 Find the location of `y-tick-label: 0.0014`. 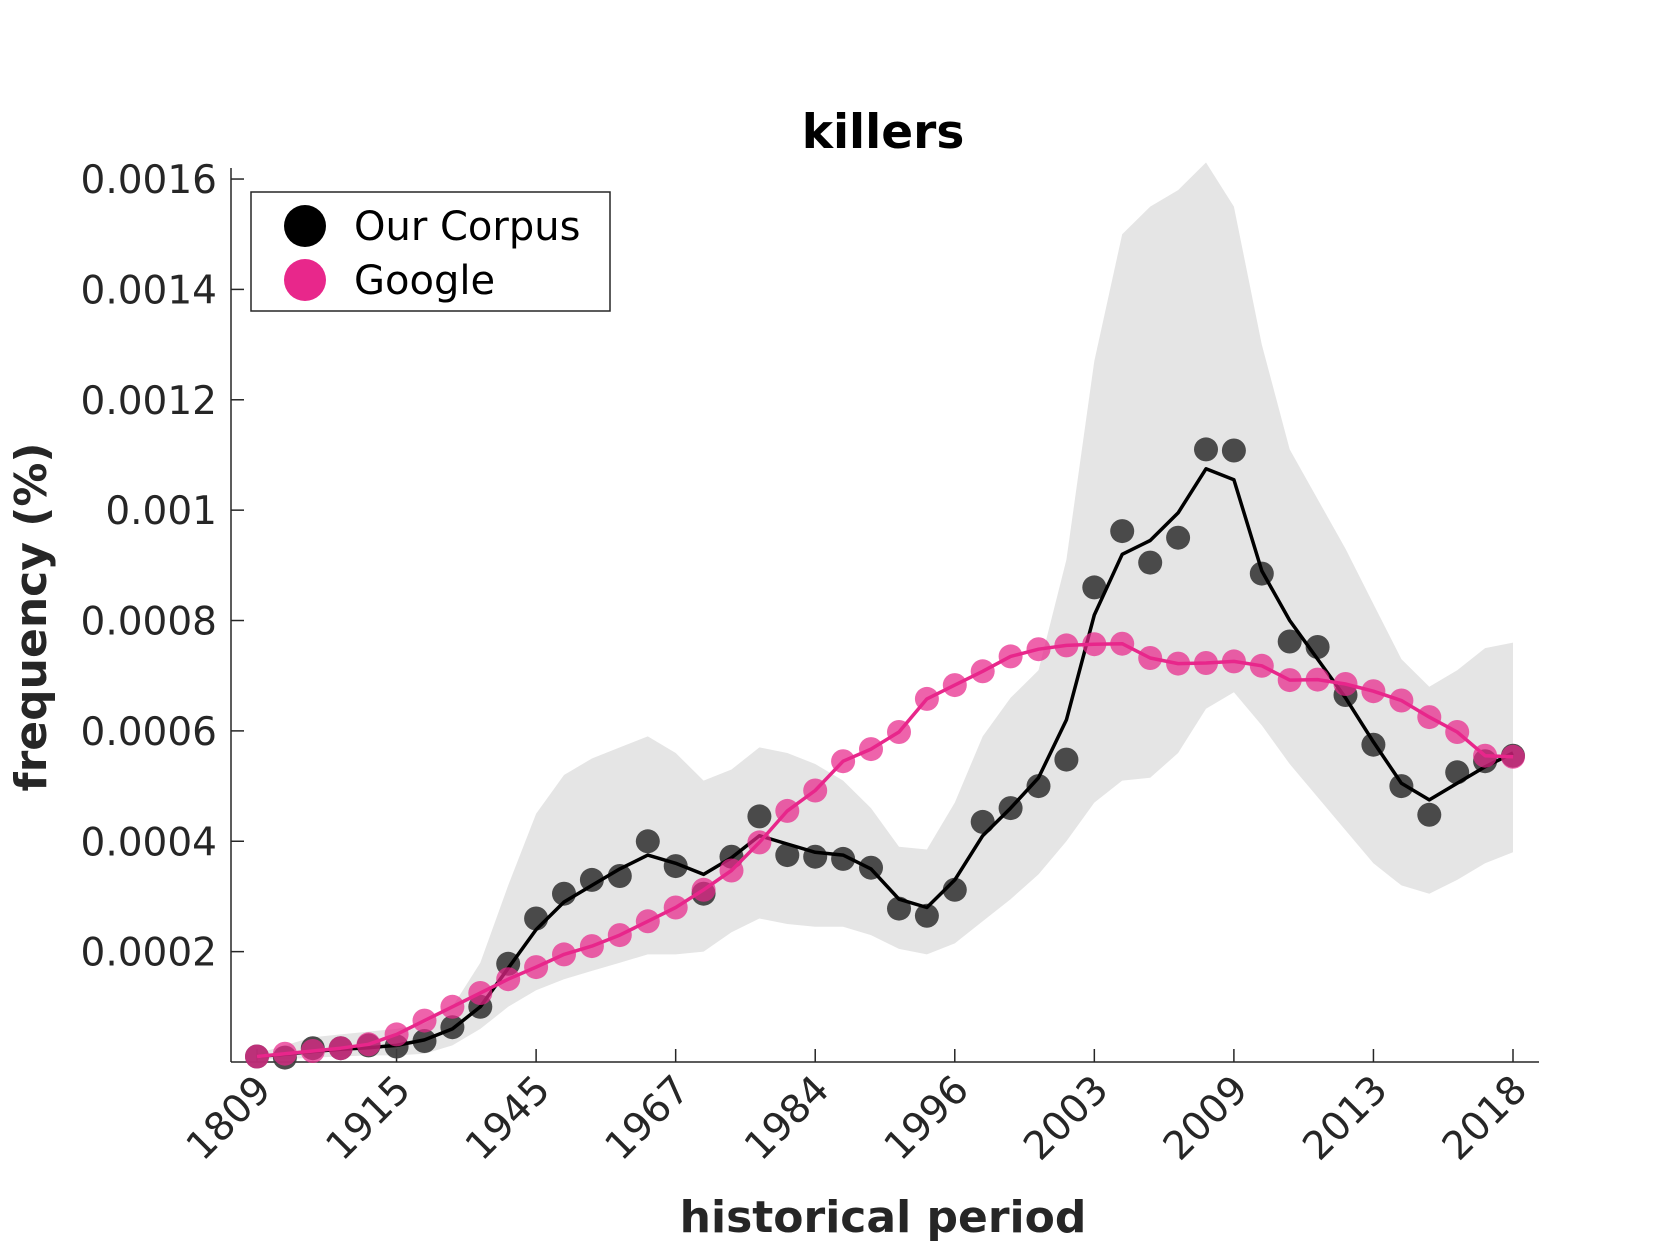

y-tick-label: 0.0014 is located at coordinates (149, 290).